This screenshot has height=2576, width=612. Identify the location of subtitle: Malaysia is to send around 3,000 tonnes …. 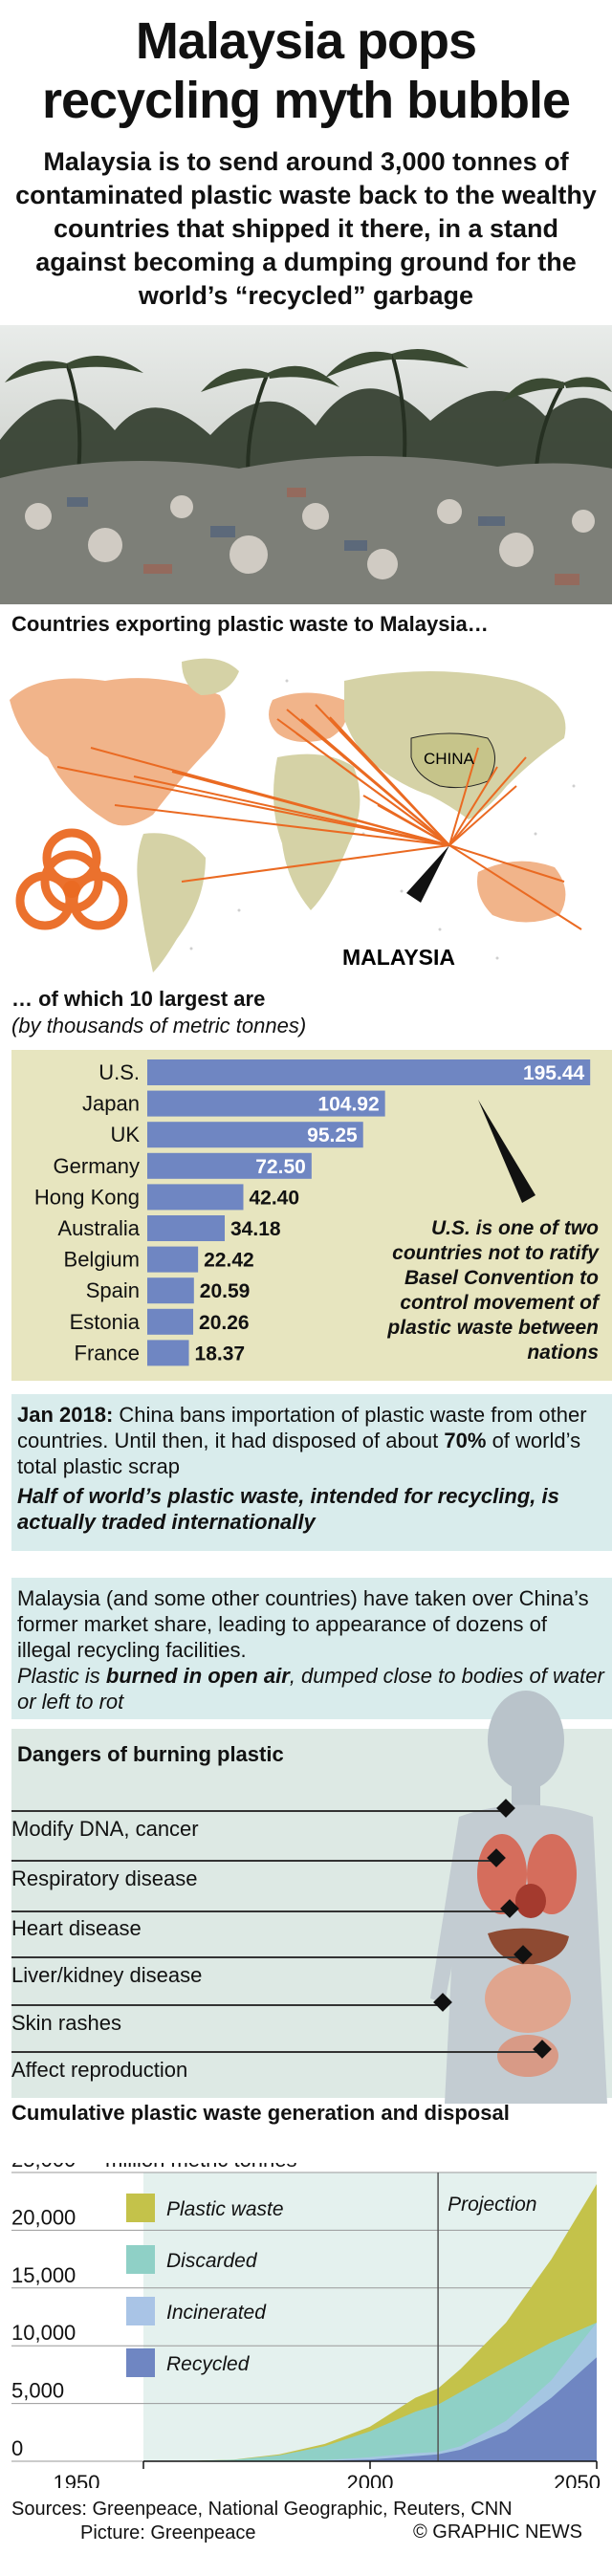
(306, 228).